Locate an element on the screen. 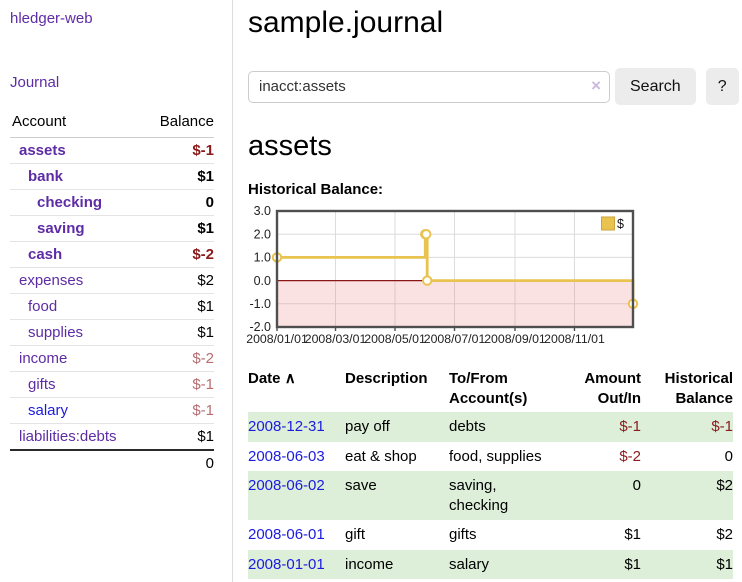 This screenshot has width=742, height=582. account-link-cash: cash is located at coordinates (45, 254).